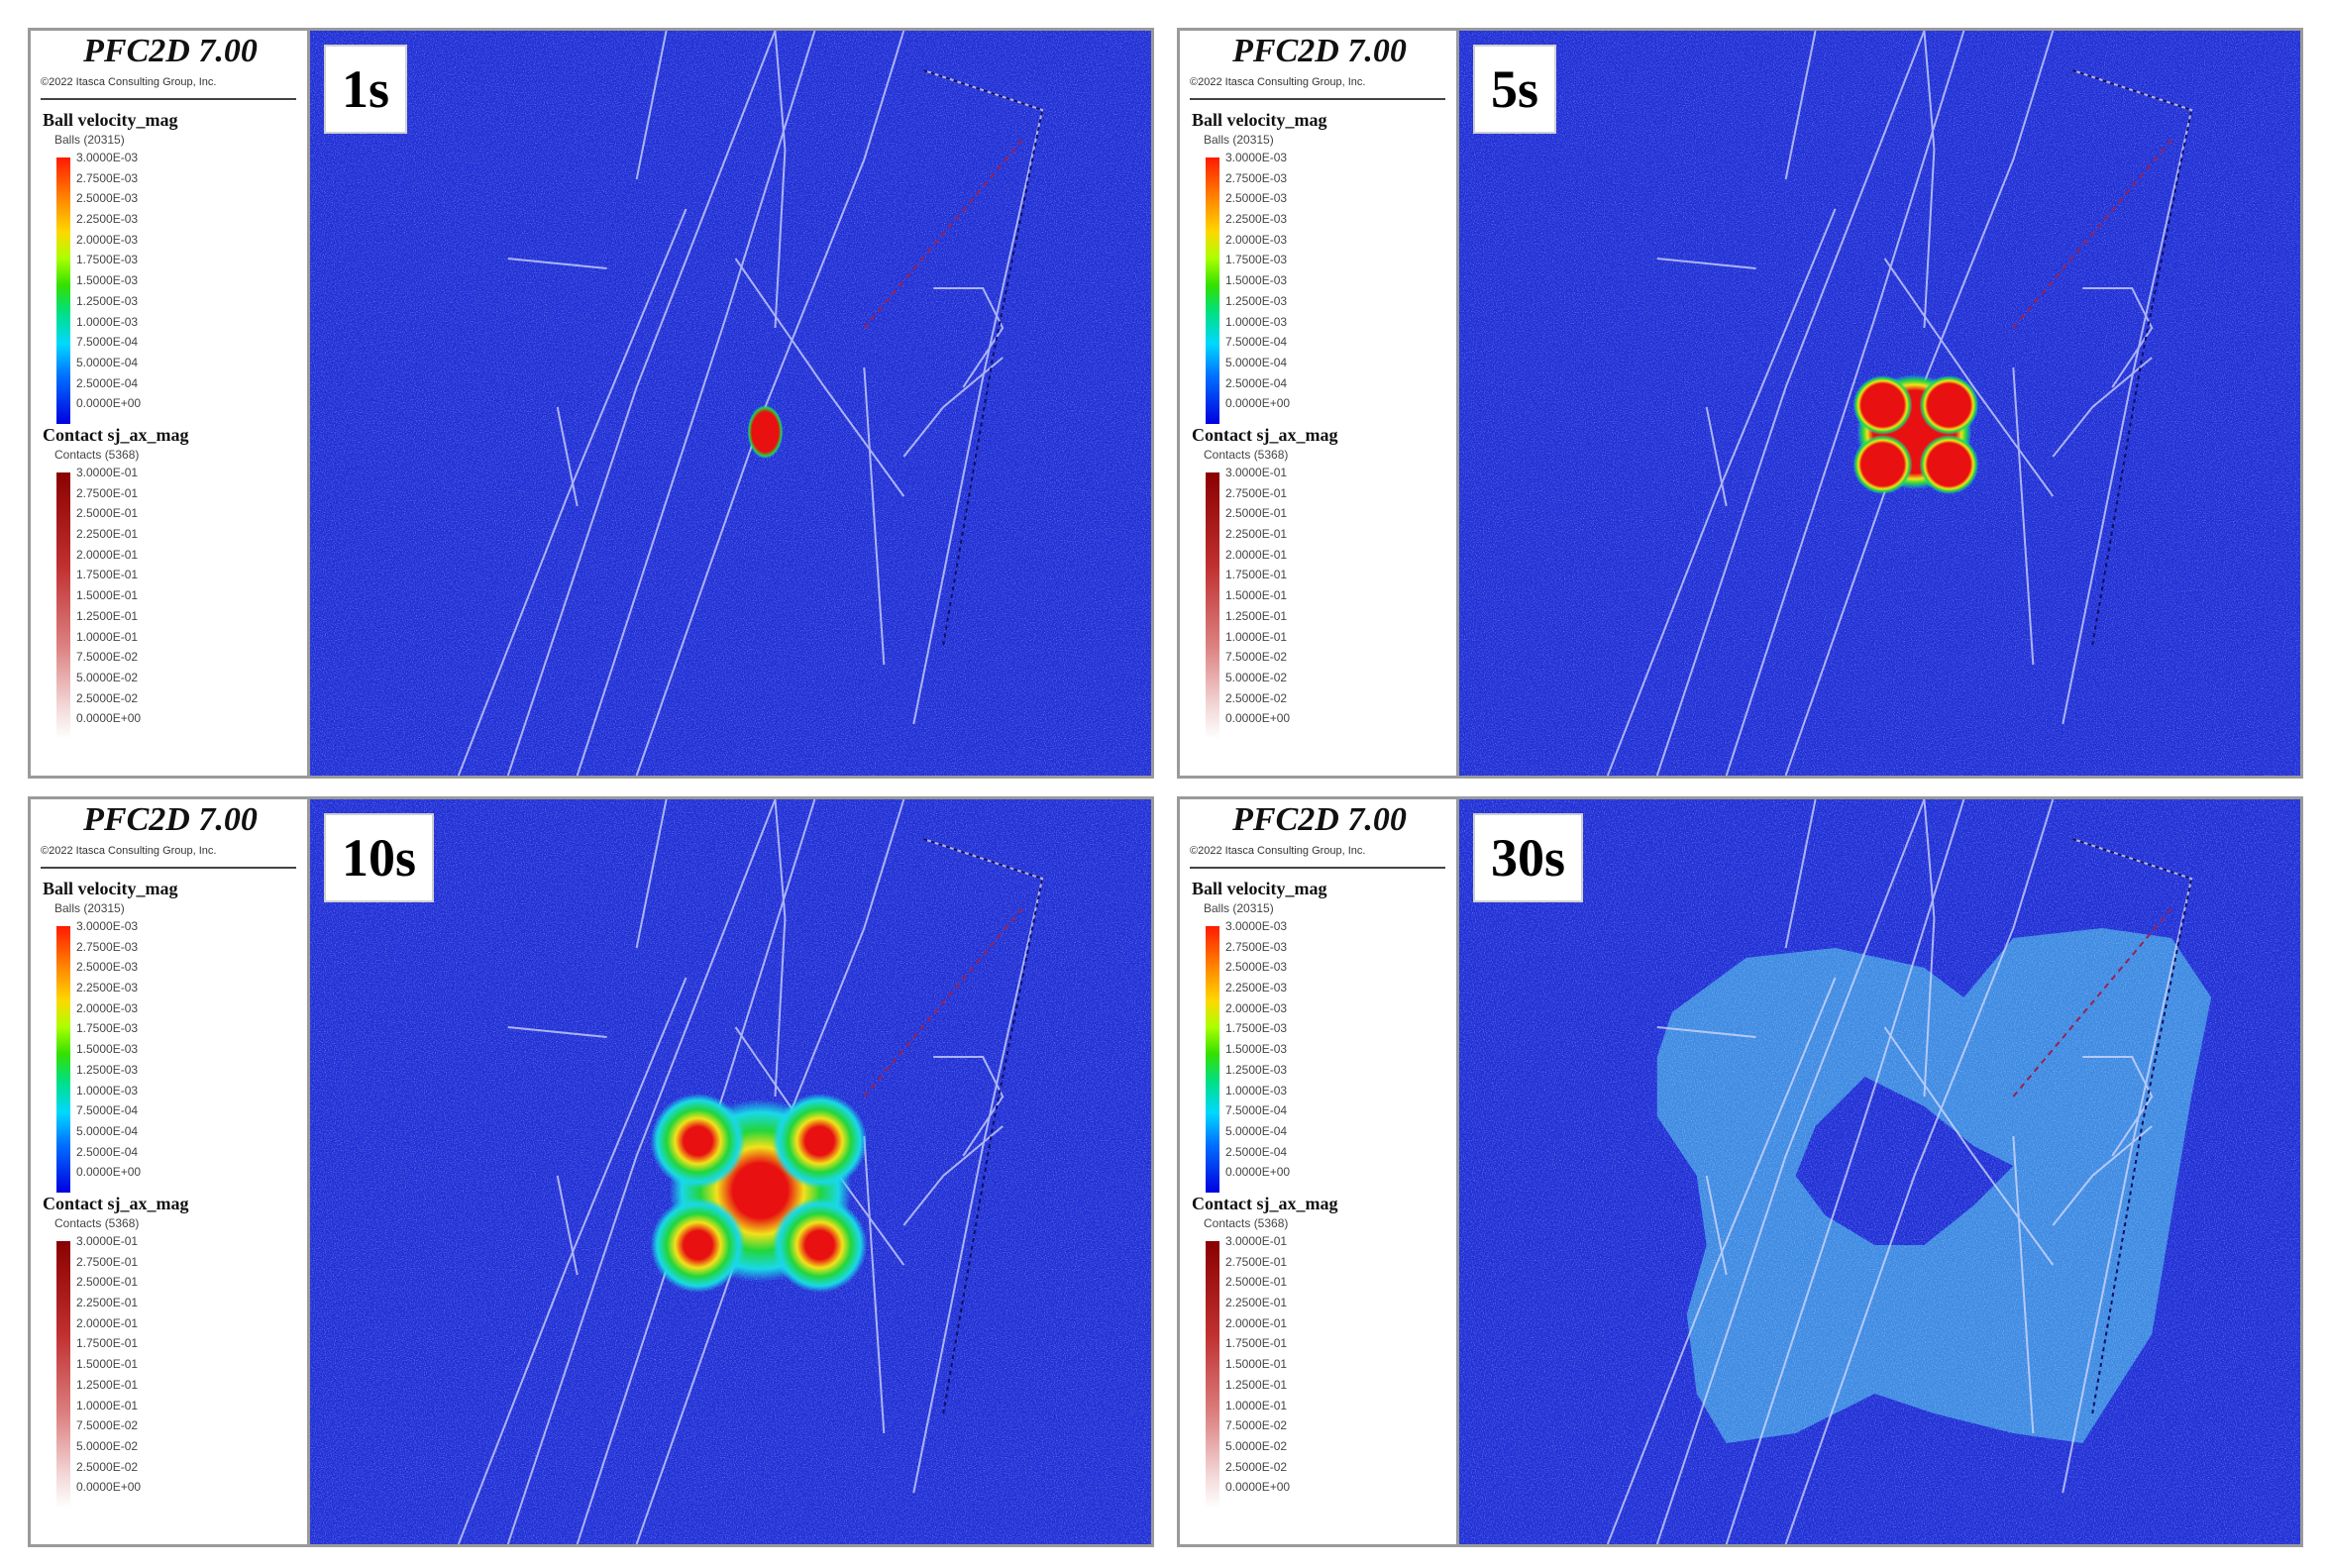 This screenshot has height=1568, width=2328. Describe the element at coordinates (110, 889) in the screenshot. I see `ball-legend-title: Ball velocity_mag` at that location.